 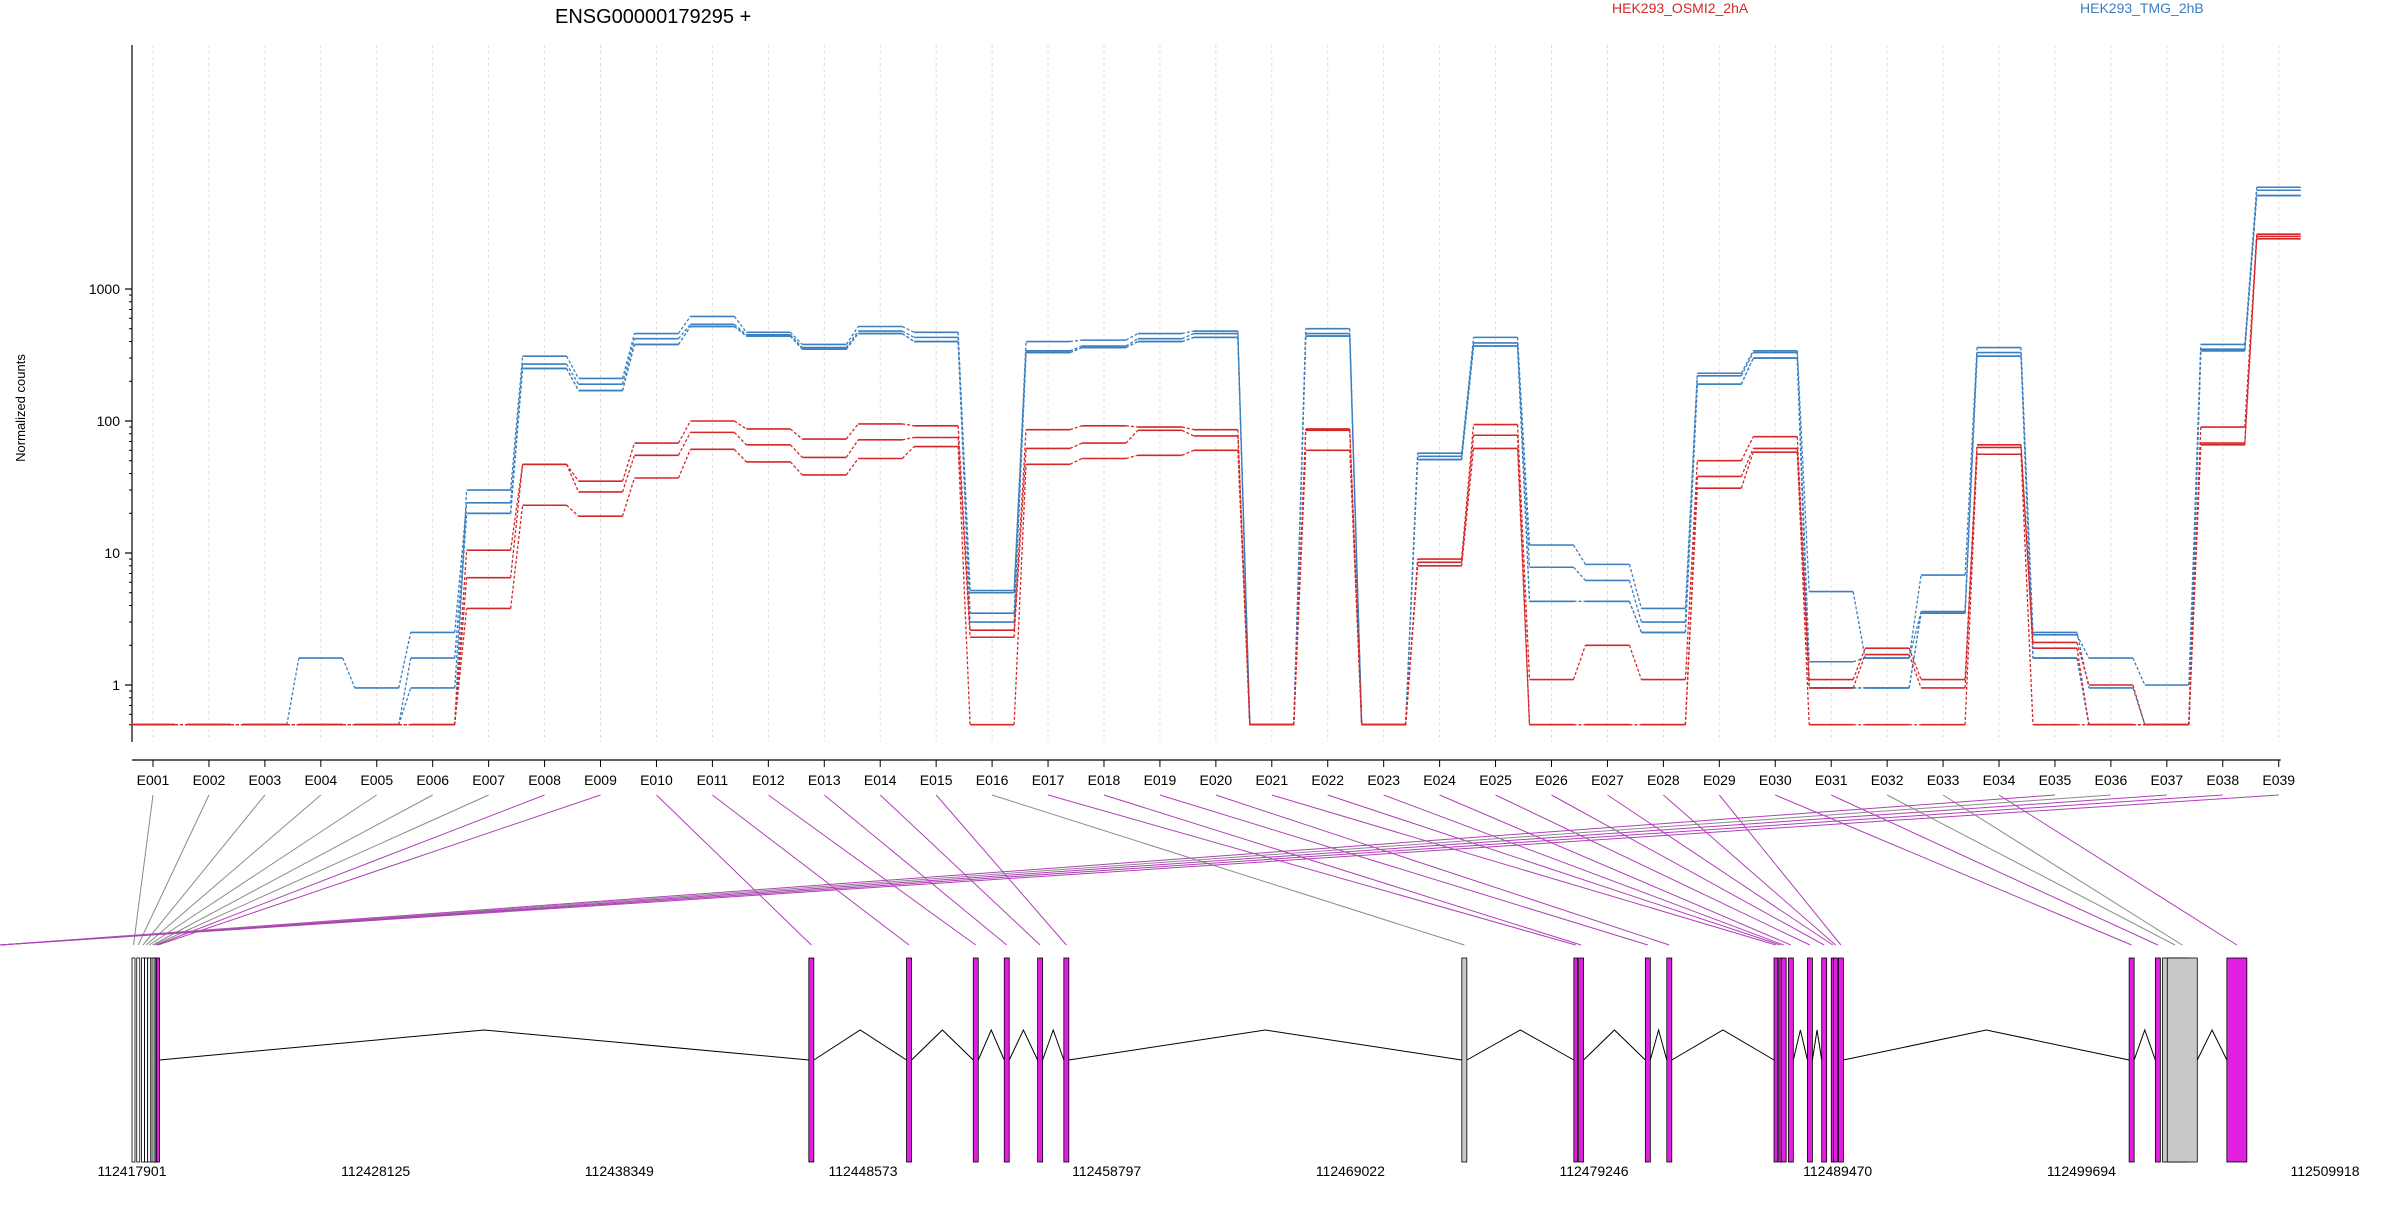 What do you see at coordinates (1999, 780) in the screenshot?
I see `x-tick-label: E034` at bounding box center [1999, 780].